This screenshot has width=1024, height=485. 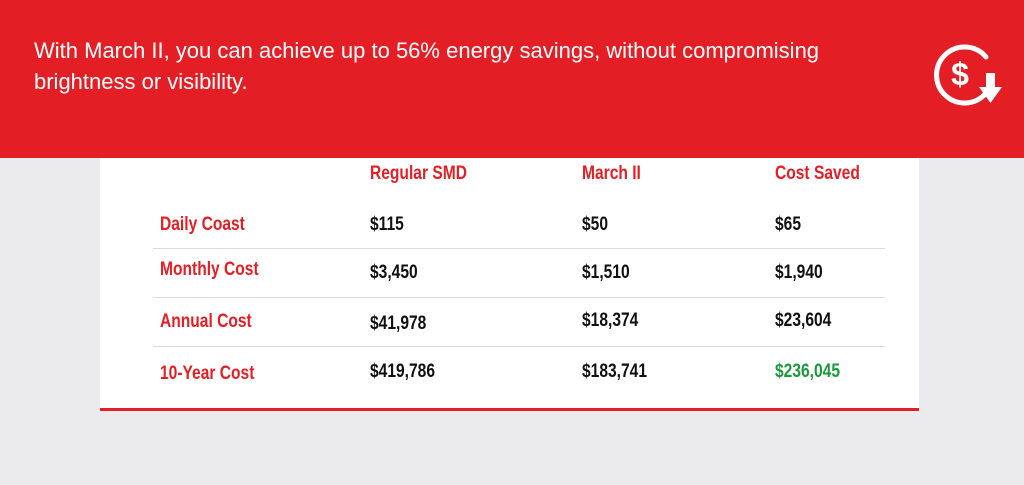 What do you see at coordinates (610, 320) in the screenshot?
I see `table-cell: $18,374` at bounding box center [610, 320].